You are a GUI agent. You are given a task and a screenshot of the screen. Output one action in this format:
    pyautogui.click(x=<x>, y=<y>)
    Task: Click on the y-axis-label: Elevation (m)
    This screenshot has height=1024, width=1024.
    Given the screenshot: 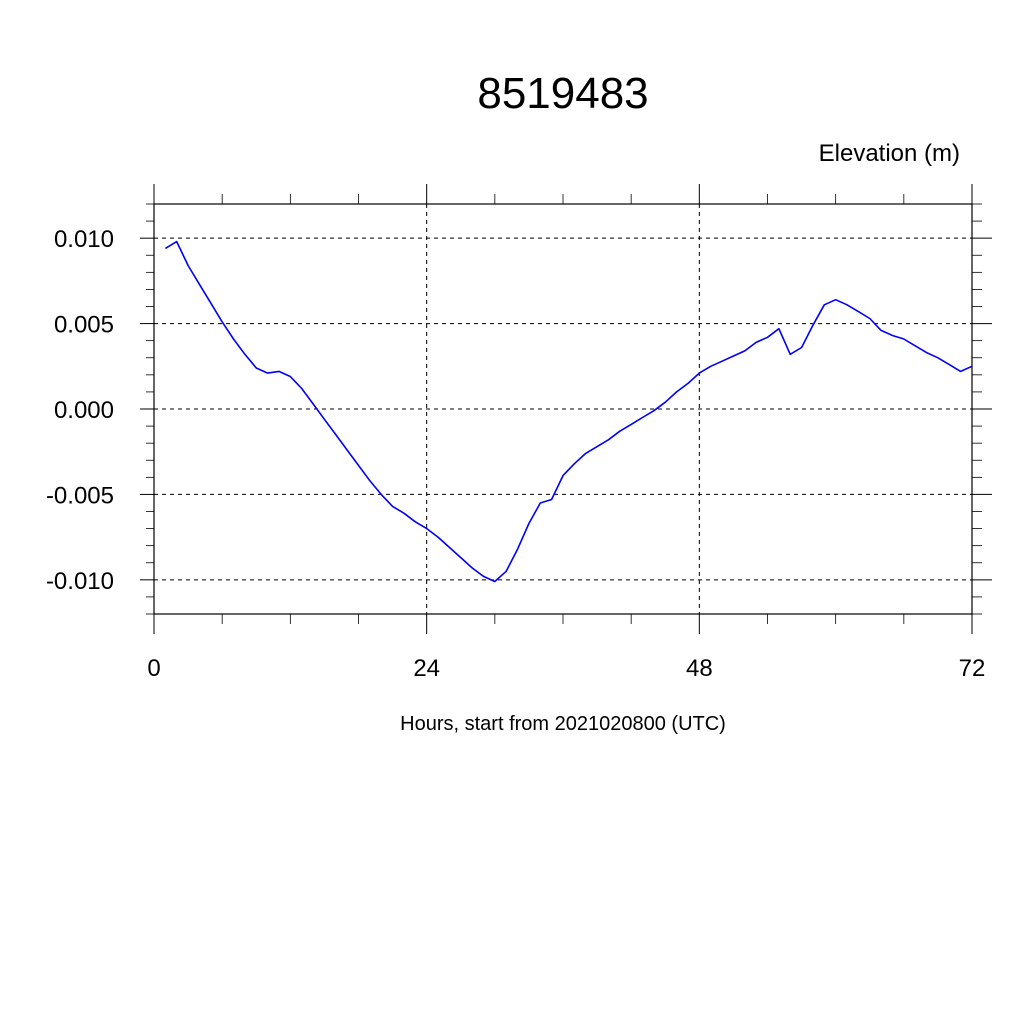 What is the action you would take?
    pyautogui.click(x=889, y=153)
    